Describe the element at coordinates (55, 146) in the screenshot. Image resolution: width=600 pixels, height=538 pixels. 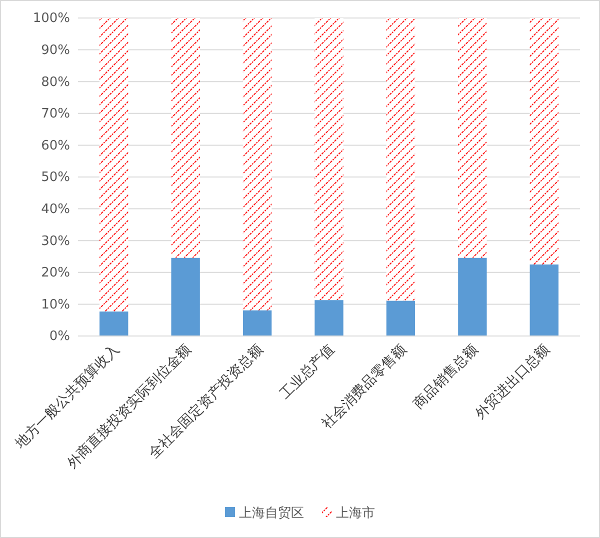
I see `y-tick-label: 60%` at that location.